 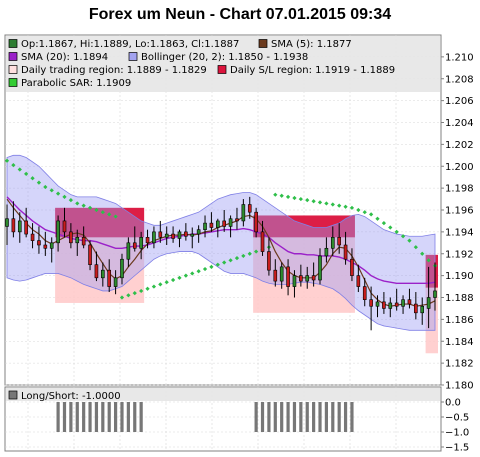 What do you see at coordinates (311, 44) in the screenshot?
I see `legend-label: SMA (5): 1.1877` at bounding box center [311, 44].